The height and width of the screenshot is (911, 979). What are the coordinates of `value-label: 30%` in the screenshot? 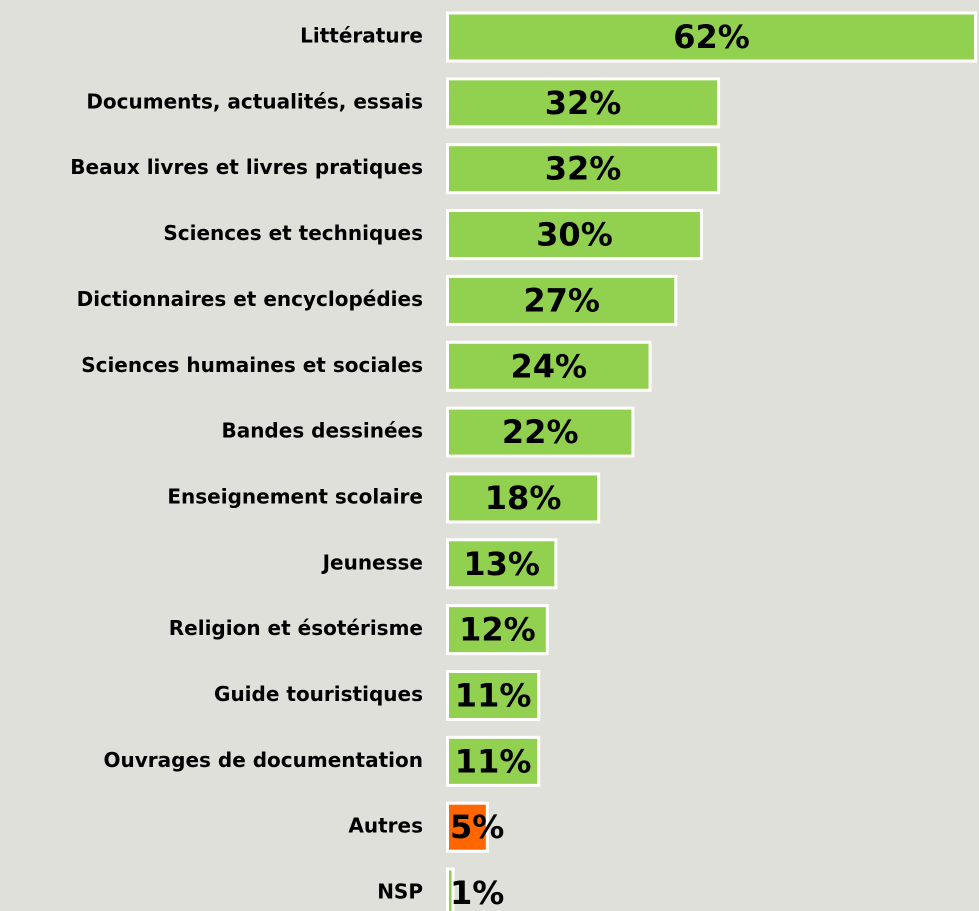 It's located at (574, 235).